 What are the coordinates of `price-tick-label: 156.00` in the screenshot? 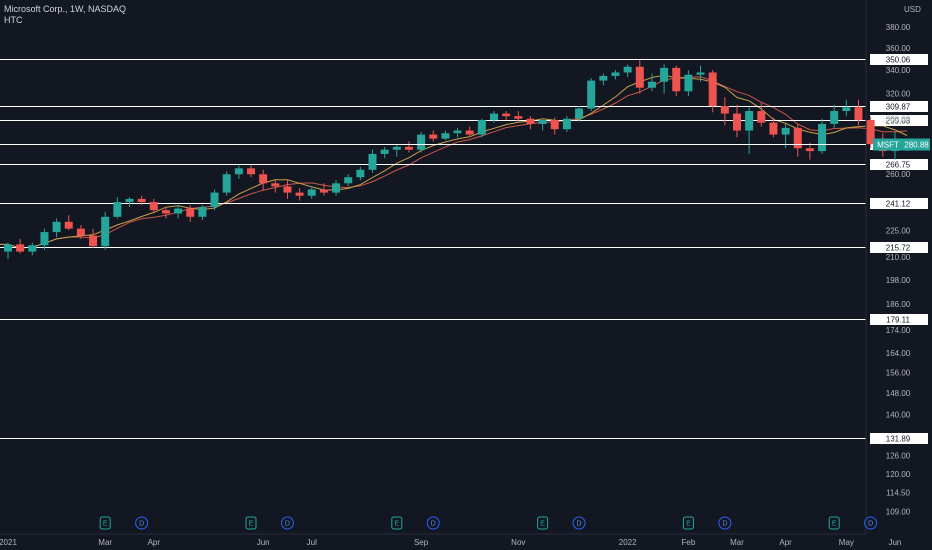 It's located at (898, 372).